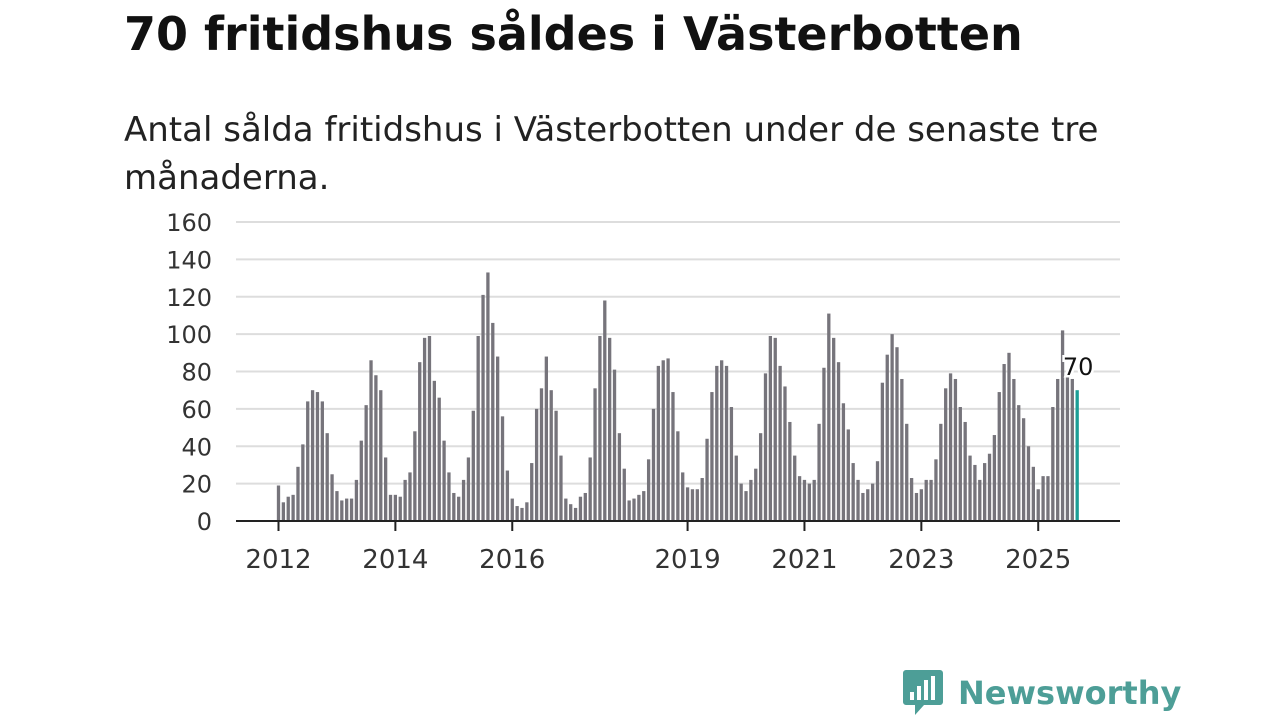  What do you see at coordinates (196, 447) in the screenshot?
I see `y-tick-label: 40` at bounding box center [196, 447].